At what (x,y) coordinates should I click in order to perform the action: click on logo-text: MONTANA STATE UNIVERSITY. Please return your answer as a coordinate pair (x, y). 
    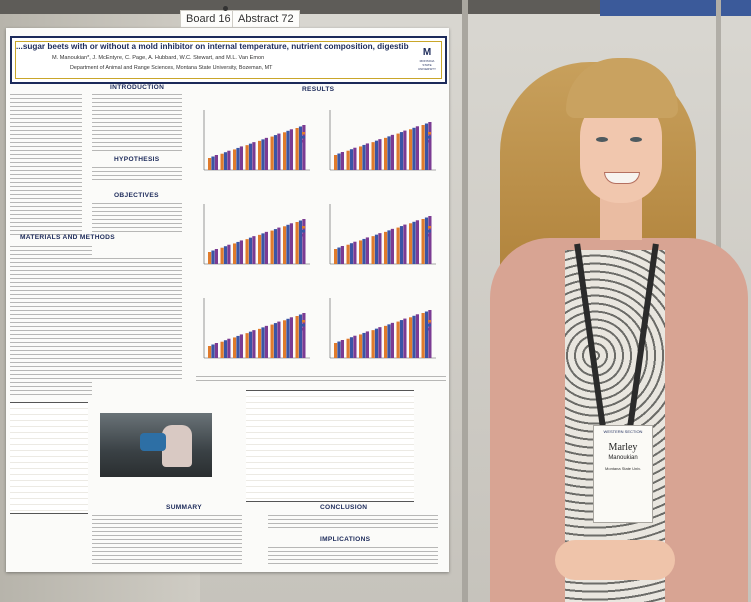
    Looking at the image, I should click on (426, 65).